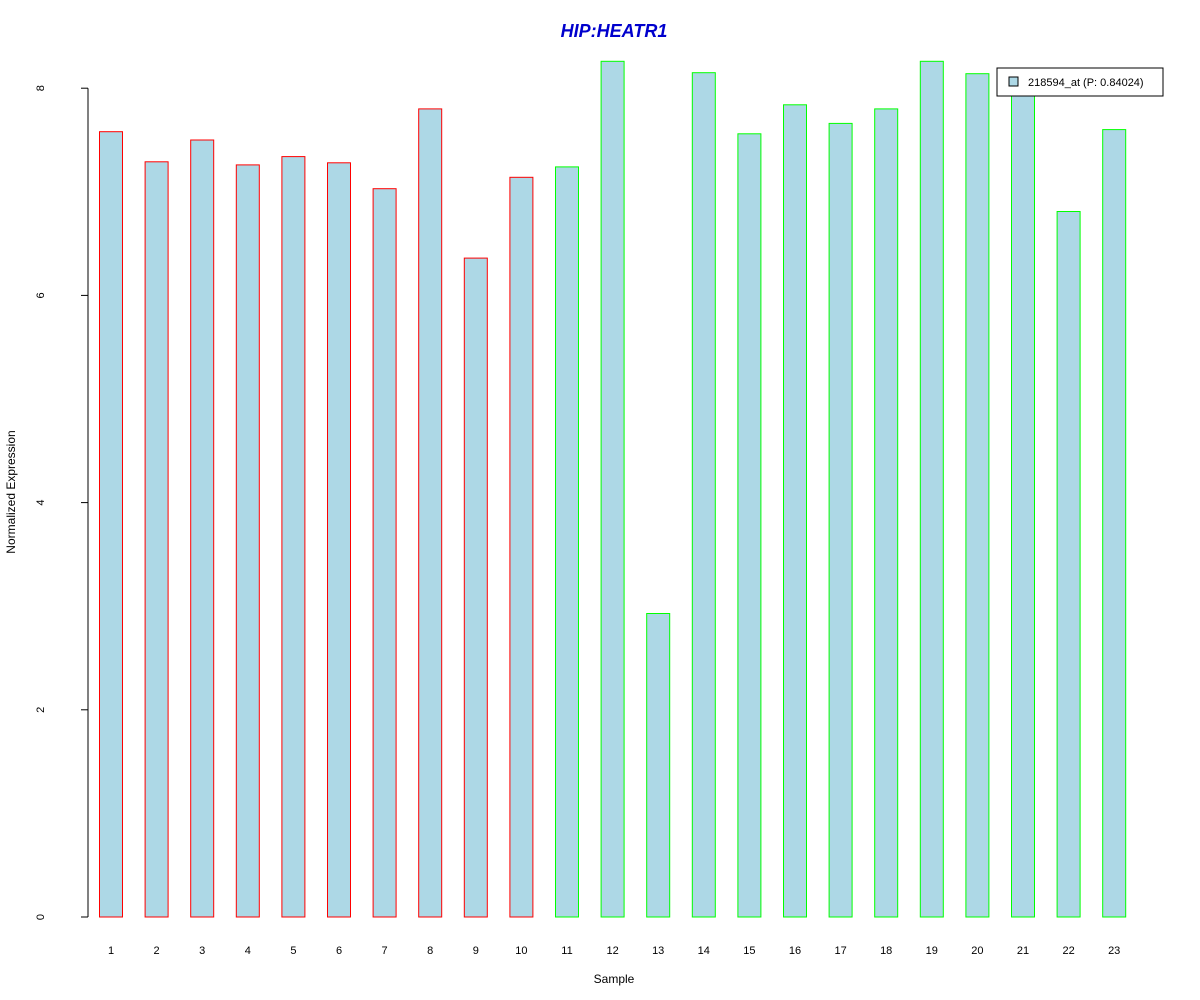 The image size is (1200, 1000). I want to click on chart-title: HIP:HEATR1, so click(614, 31).